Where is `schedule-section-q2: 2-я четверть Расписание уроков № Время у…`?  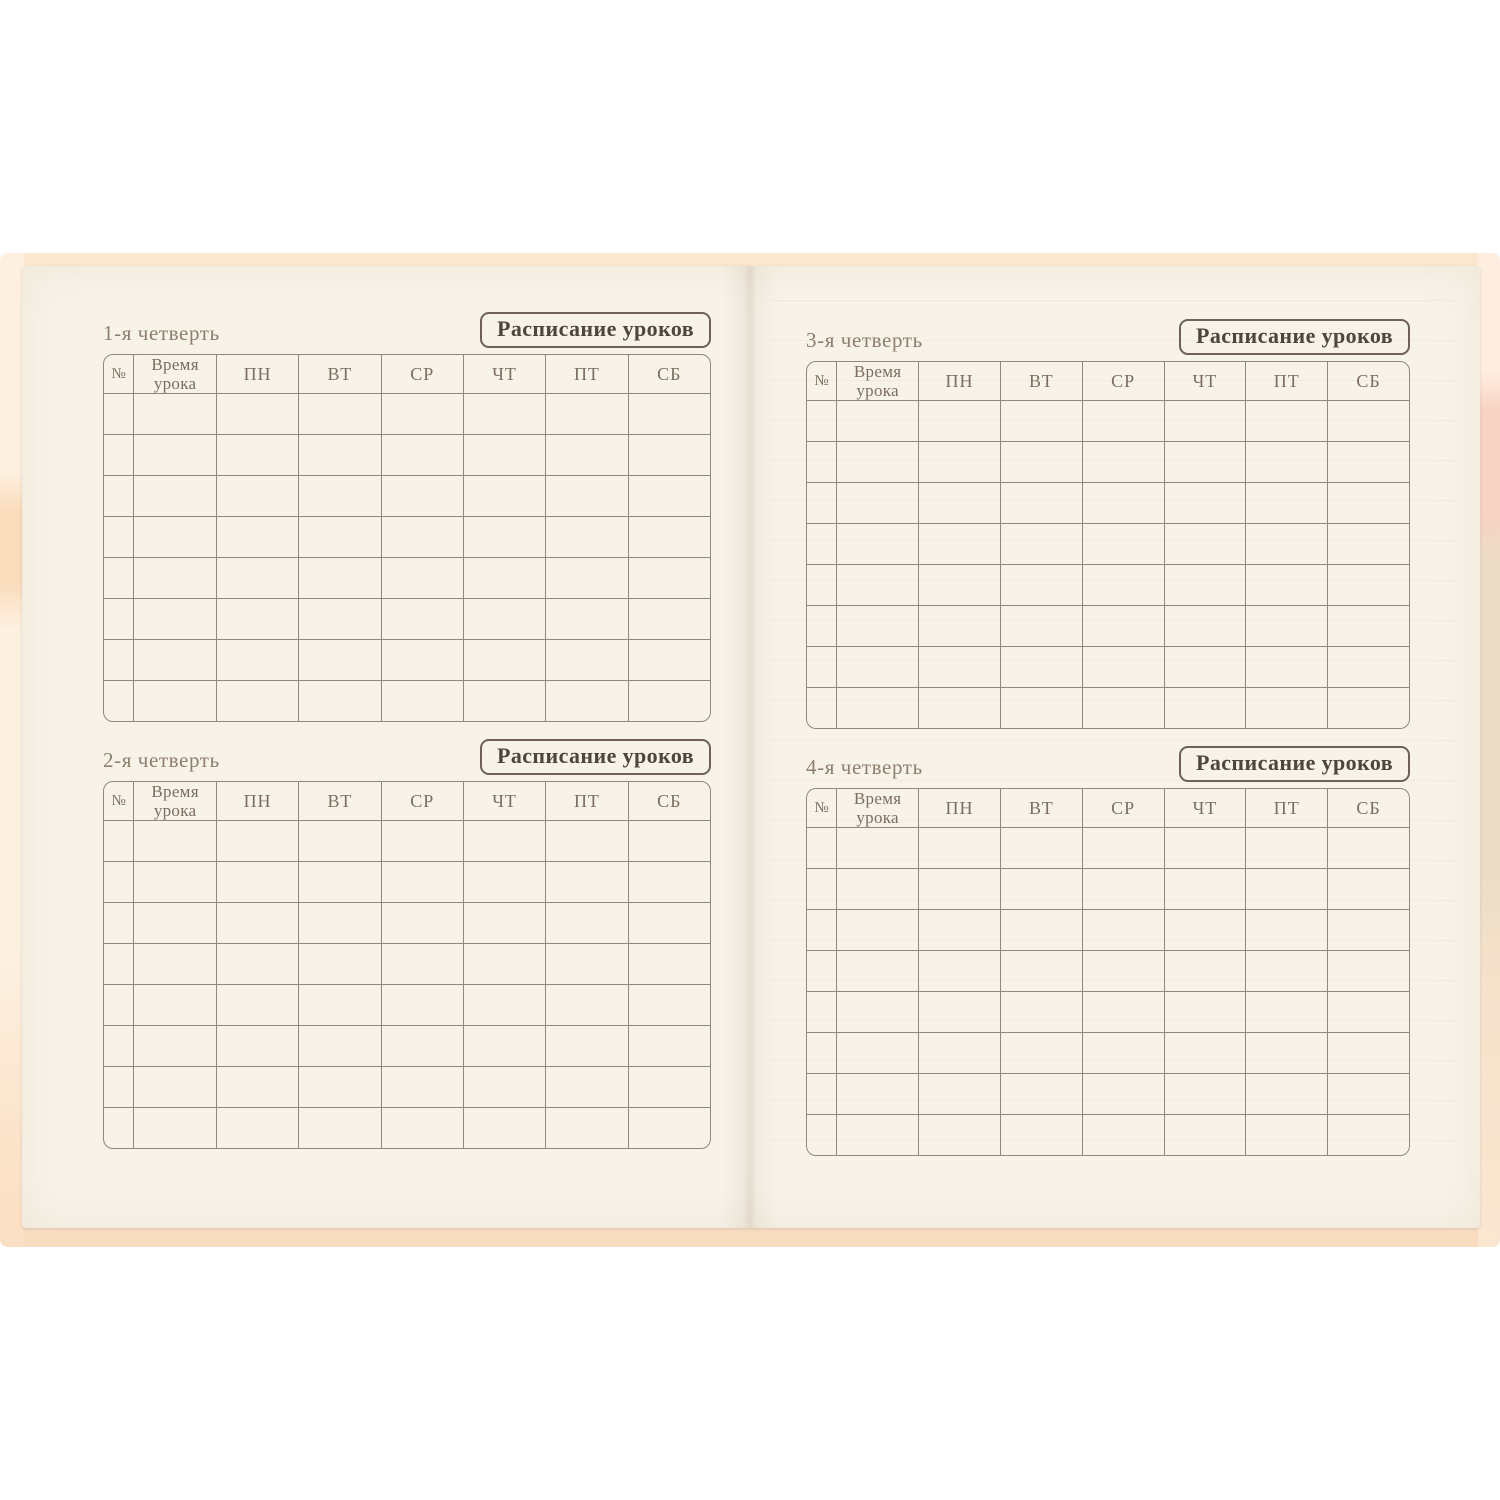 schedule-section-q2: 2-я четверть Расписание уроков № Время у… is located at coordinates (407, 943).